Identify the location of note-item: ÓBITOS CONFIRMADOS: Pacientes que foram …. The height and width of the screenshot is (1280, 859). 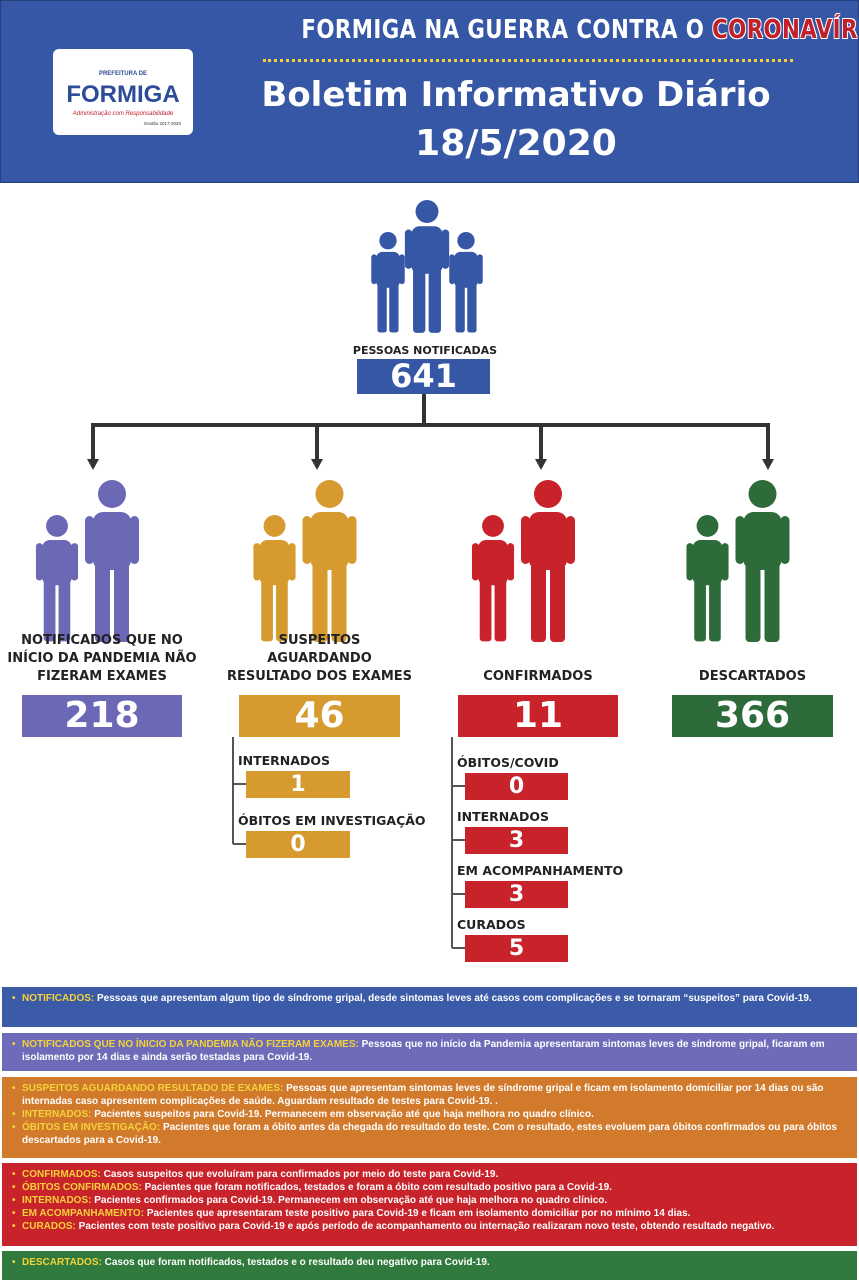
(429, 1187).